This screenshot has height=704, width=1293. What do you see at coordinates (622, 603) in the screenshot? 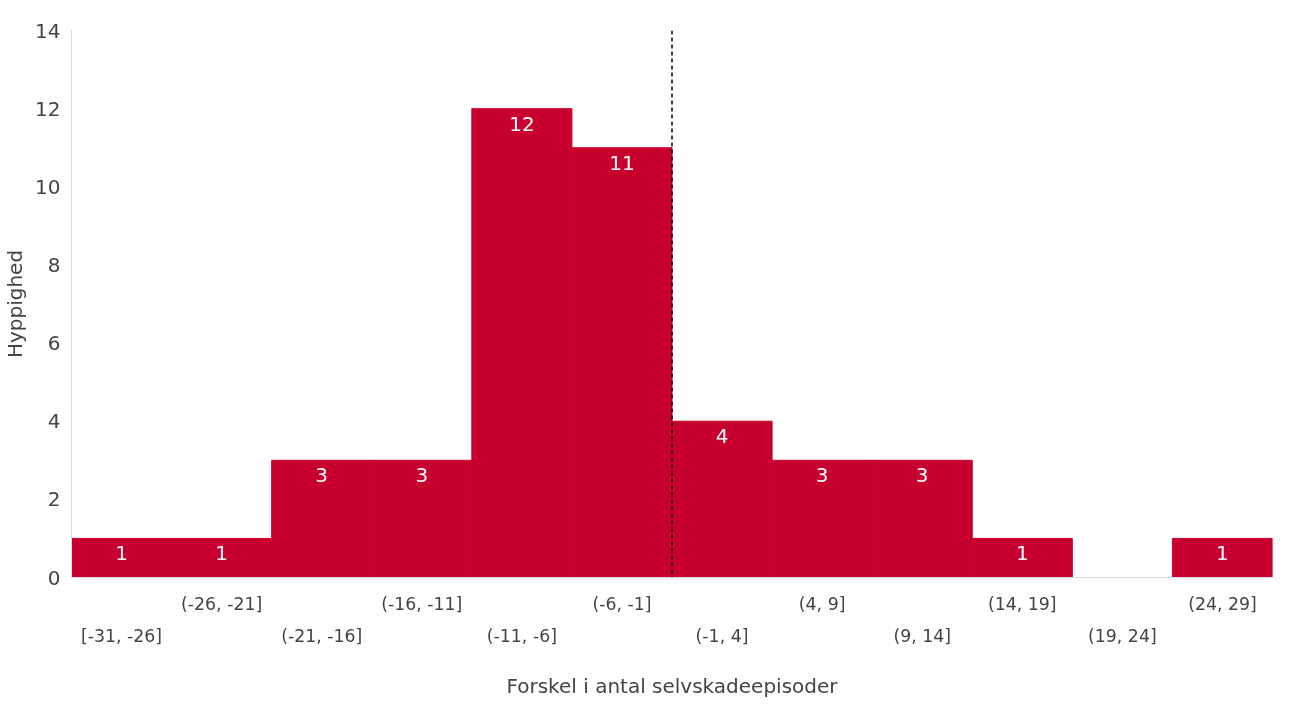
I see `x-tick-label: (-6, -1]` at bounding box center [622, 603].